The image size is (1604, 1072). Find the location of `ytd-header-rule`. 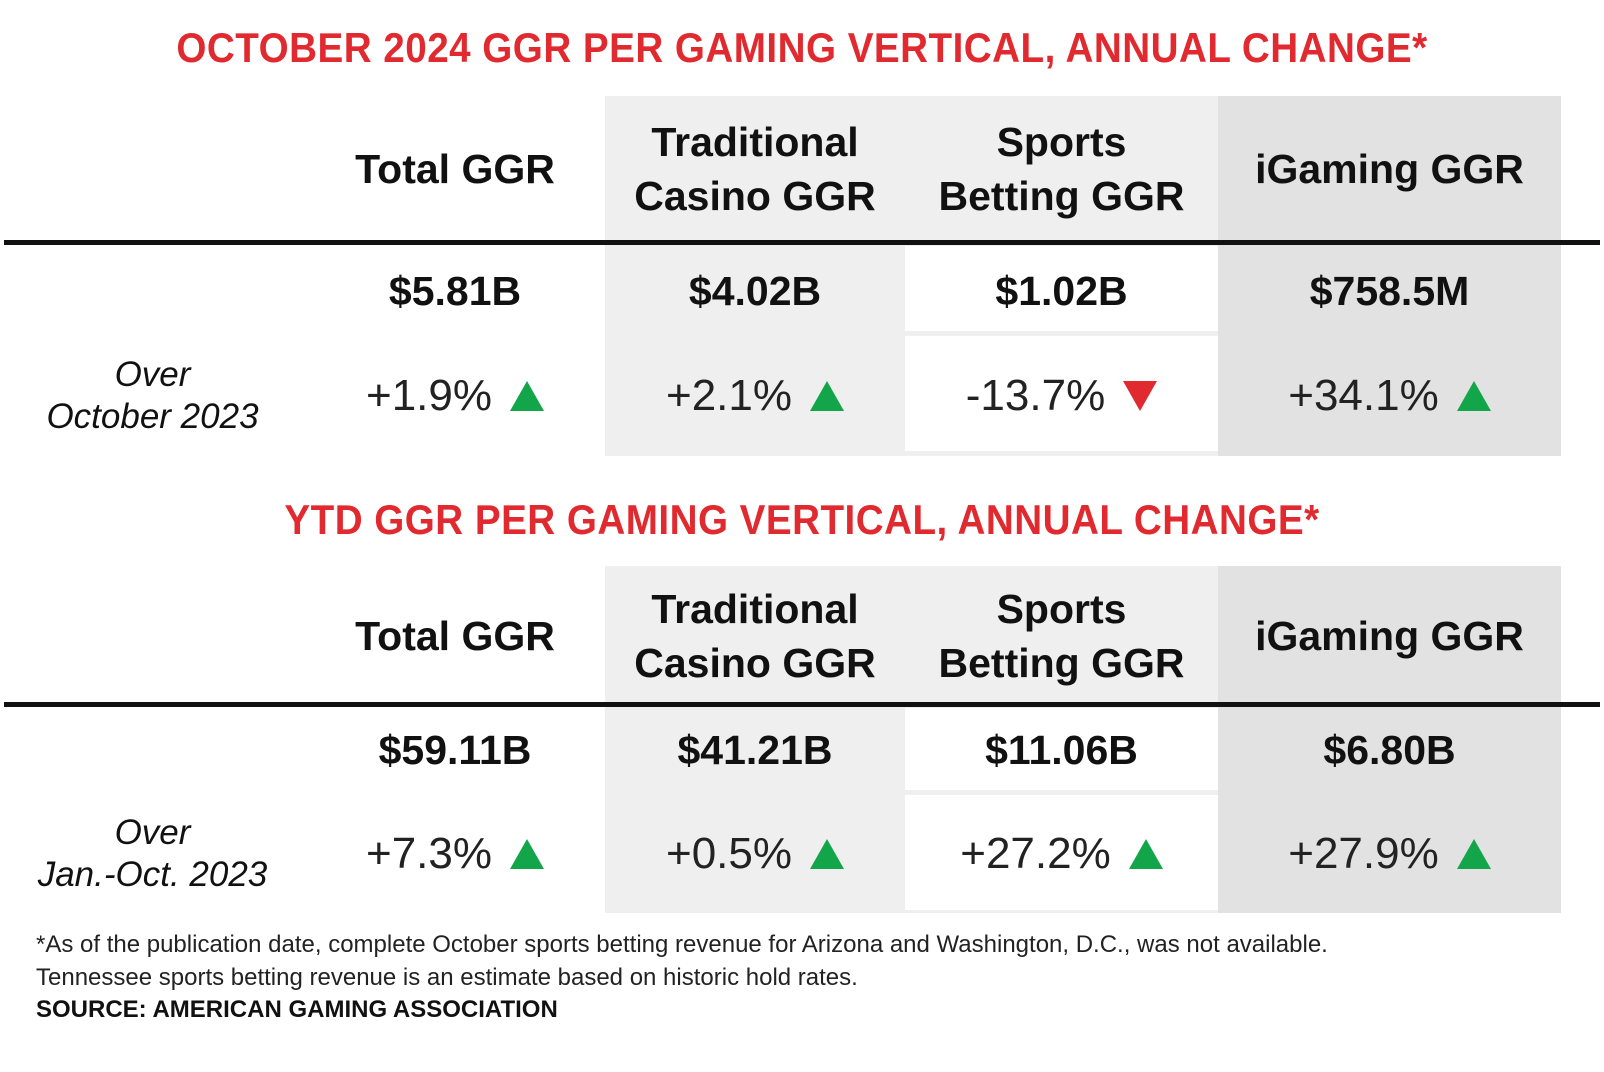

ytd-header-rule is located at coordinates (802, 704).